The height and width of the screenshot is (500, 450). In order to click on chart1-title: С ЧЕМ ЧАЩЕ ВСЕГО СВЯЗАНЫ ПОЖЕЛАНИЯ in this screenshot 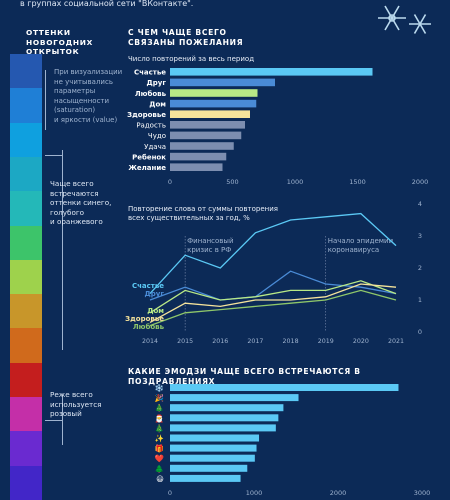, I will do `click(186, 37)`.